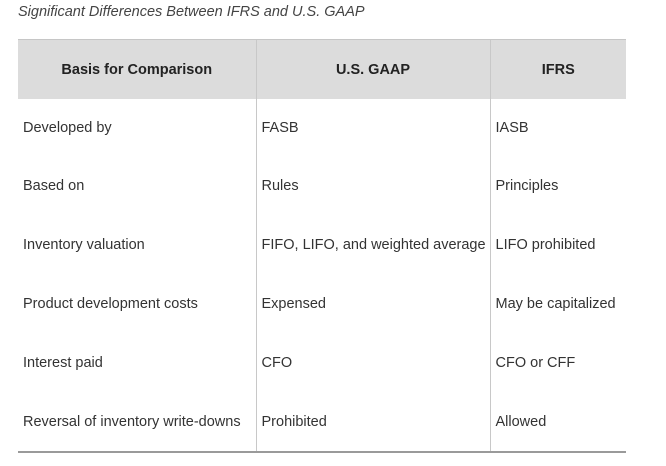 The width and height of the screenshot is (666, 466). Describe the element at coordinates (557, 69) in the screenshot. I see `column-header-ifrs: IFRS` at that location.